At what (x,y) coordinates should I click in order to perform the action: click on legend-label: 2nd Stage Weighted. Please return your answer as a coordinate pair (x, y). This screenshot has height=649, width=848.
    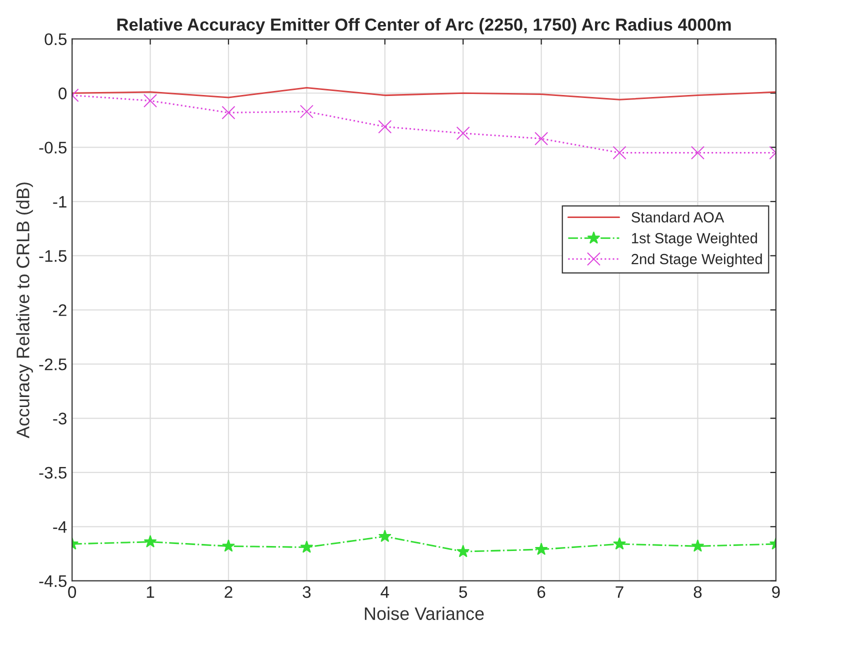
    Looking at the image, I should click on (697, 261).